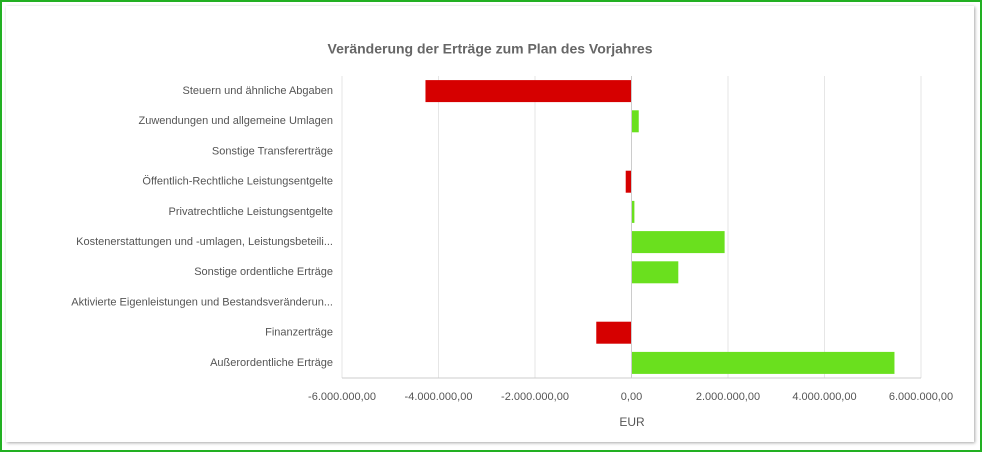 The height and width of the screenshot is (452, 982). Describe the element at coordinates (824, 397) in the screenshot. I see `x-tick-label: 4.000.000,00` at that location.